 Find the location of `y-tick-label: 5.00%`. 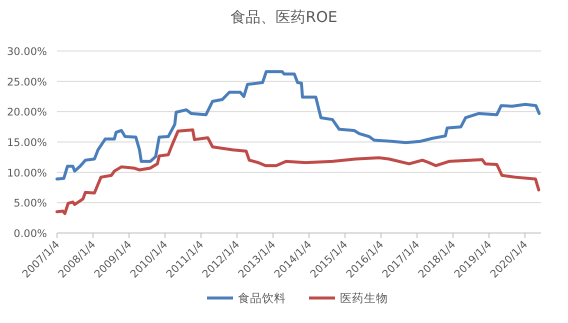

y-tick-label: 5.00% is located at coordinates (31, 204).